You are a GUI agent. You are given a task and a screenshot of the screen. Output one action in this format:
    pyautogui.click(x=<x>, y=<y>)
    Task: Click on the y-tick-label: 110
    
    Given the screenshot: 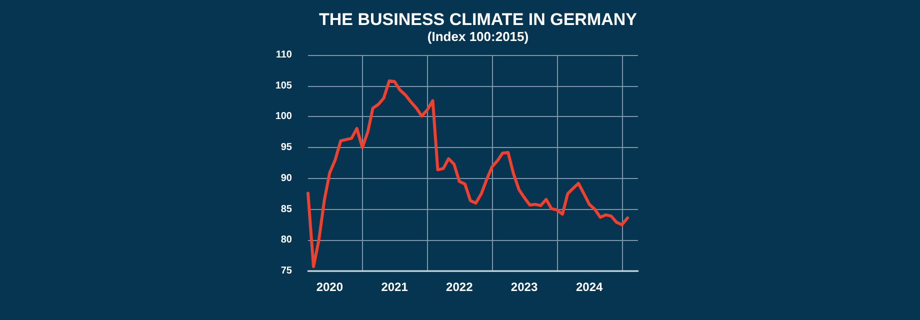 What is the action you would take?
    pyautogui.click(x=284, y=55)
    